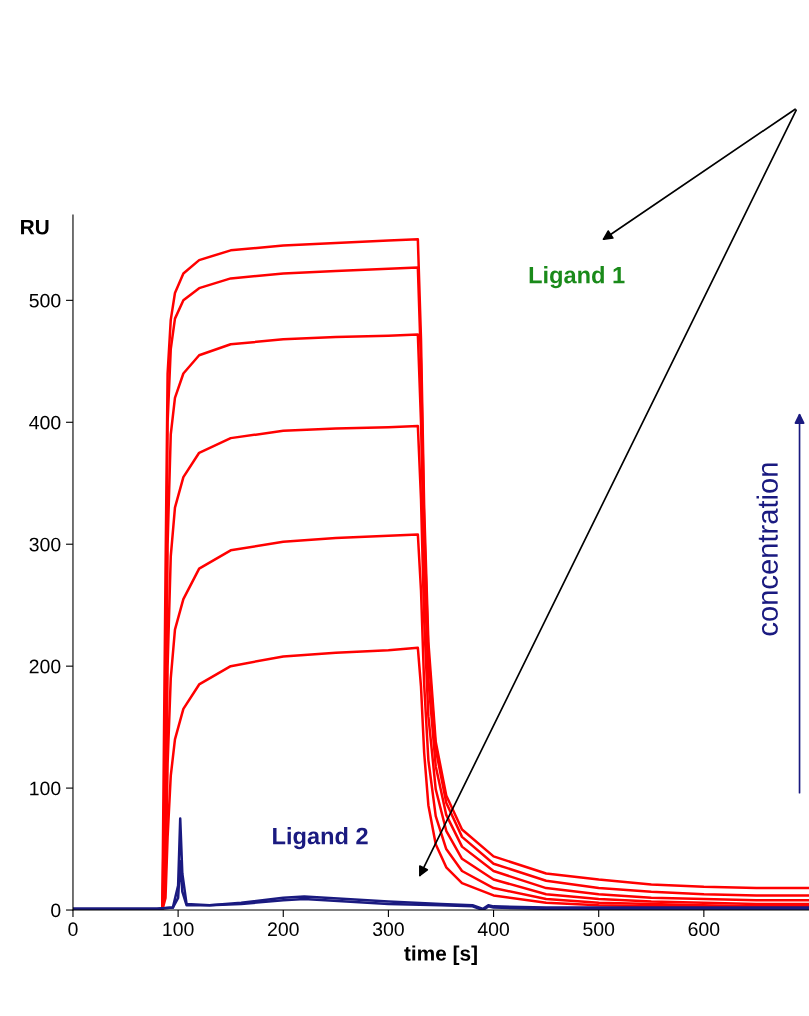 Image resolution: width=809 pixels, height=1016 pixels. I want to click on y-tick-label: 500, so click(45, 300).